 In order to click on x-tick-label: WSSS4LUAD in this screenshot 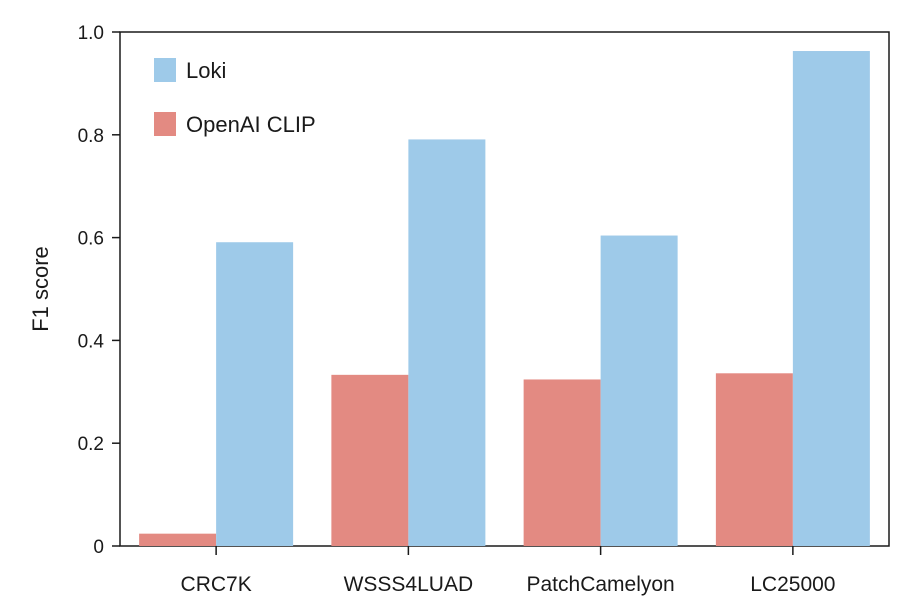, I will do `click(409, 584)`.